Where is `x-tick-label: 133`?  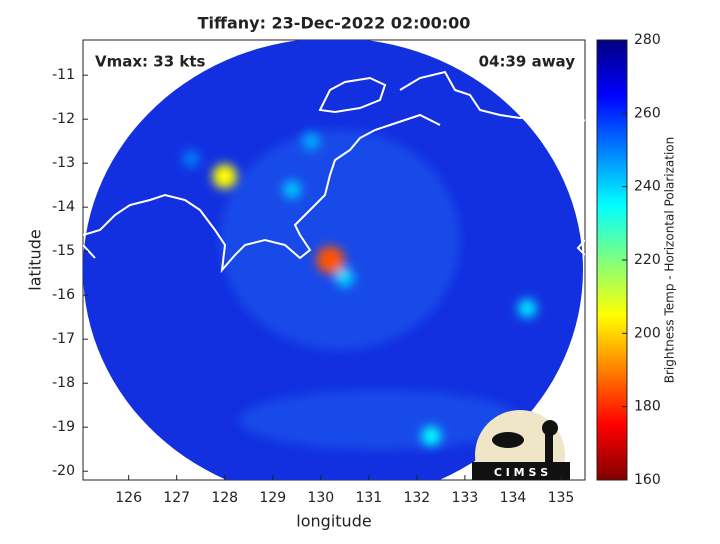
x-tick-label: 133 is located at coordinates (465, 498).